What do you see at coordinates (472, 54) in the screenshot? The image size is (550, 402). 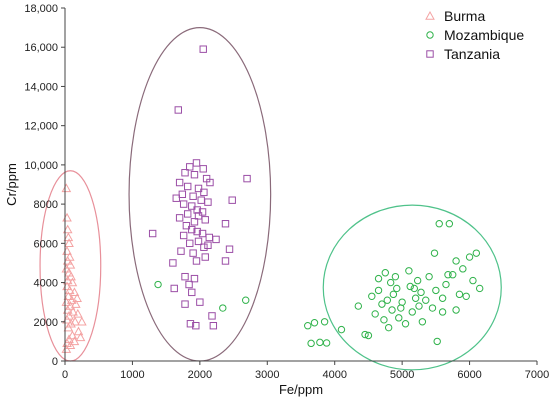 I see `legend-label-tanzania: Tanzania` at bounding box center [472, 54].